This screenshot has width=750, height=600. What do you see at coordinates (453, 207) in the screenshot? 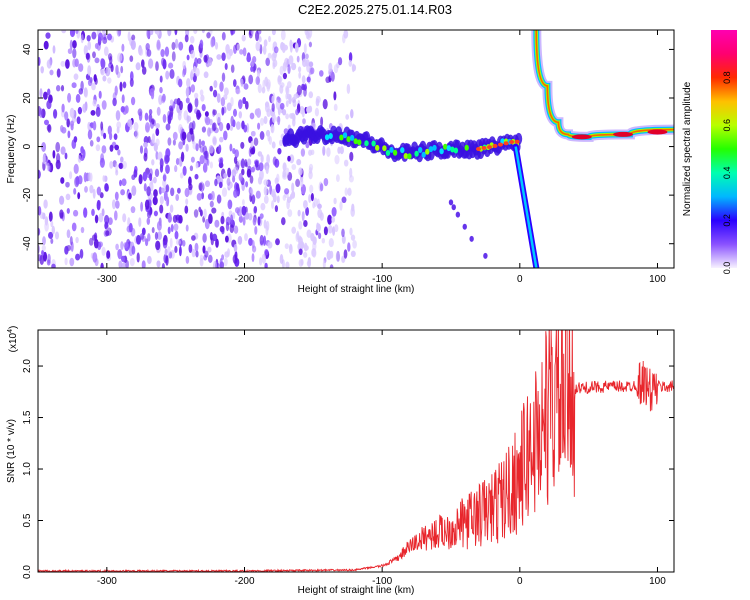
I see `tail-point` at bounding box center [453, 207].